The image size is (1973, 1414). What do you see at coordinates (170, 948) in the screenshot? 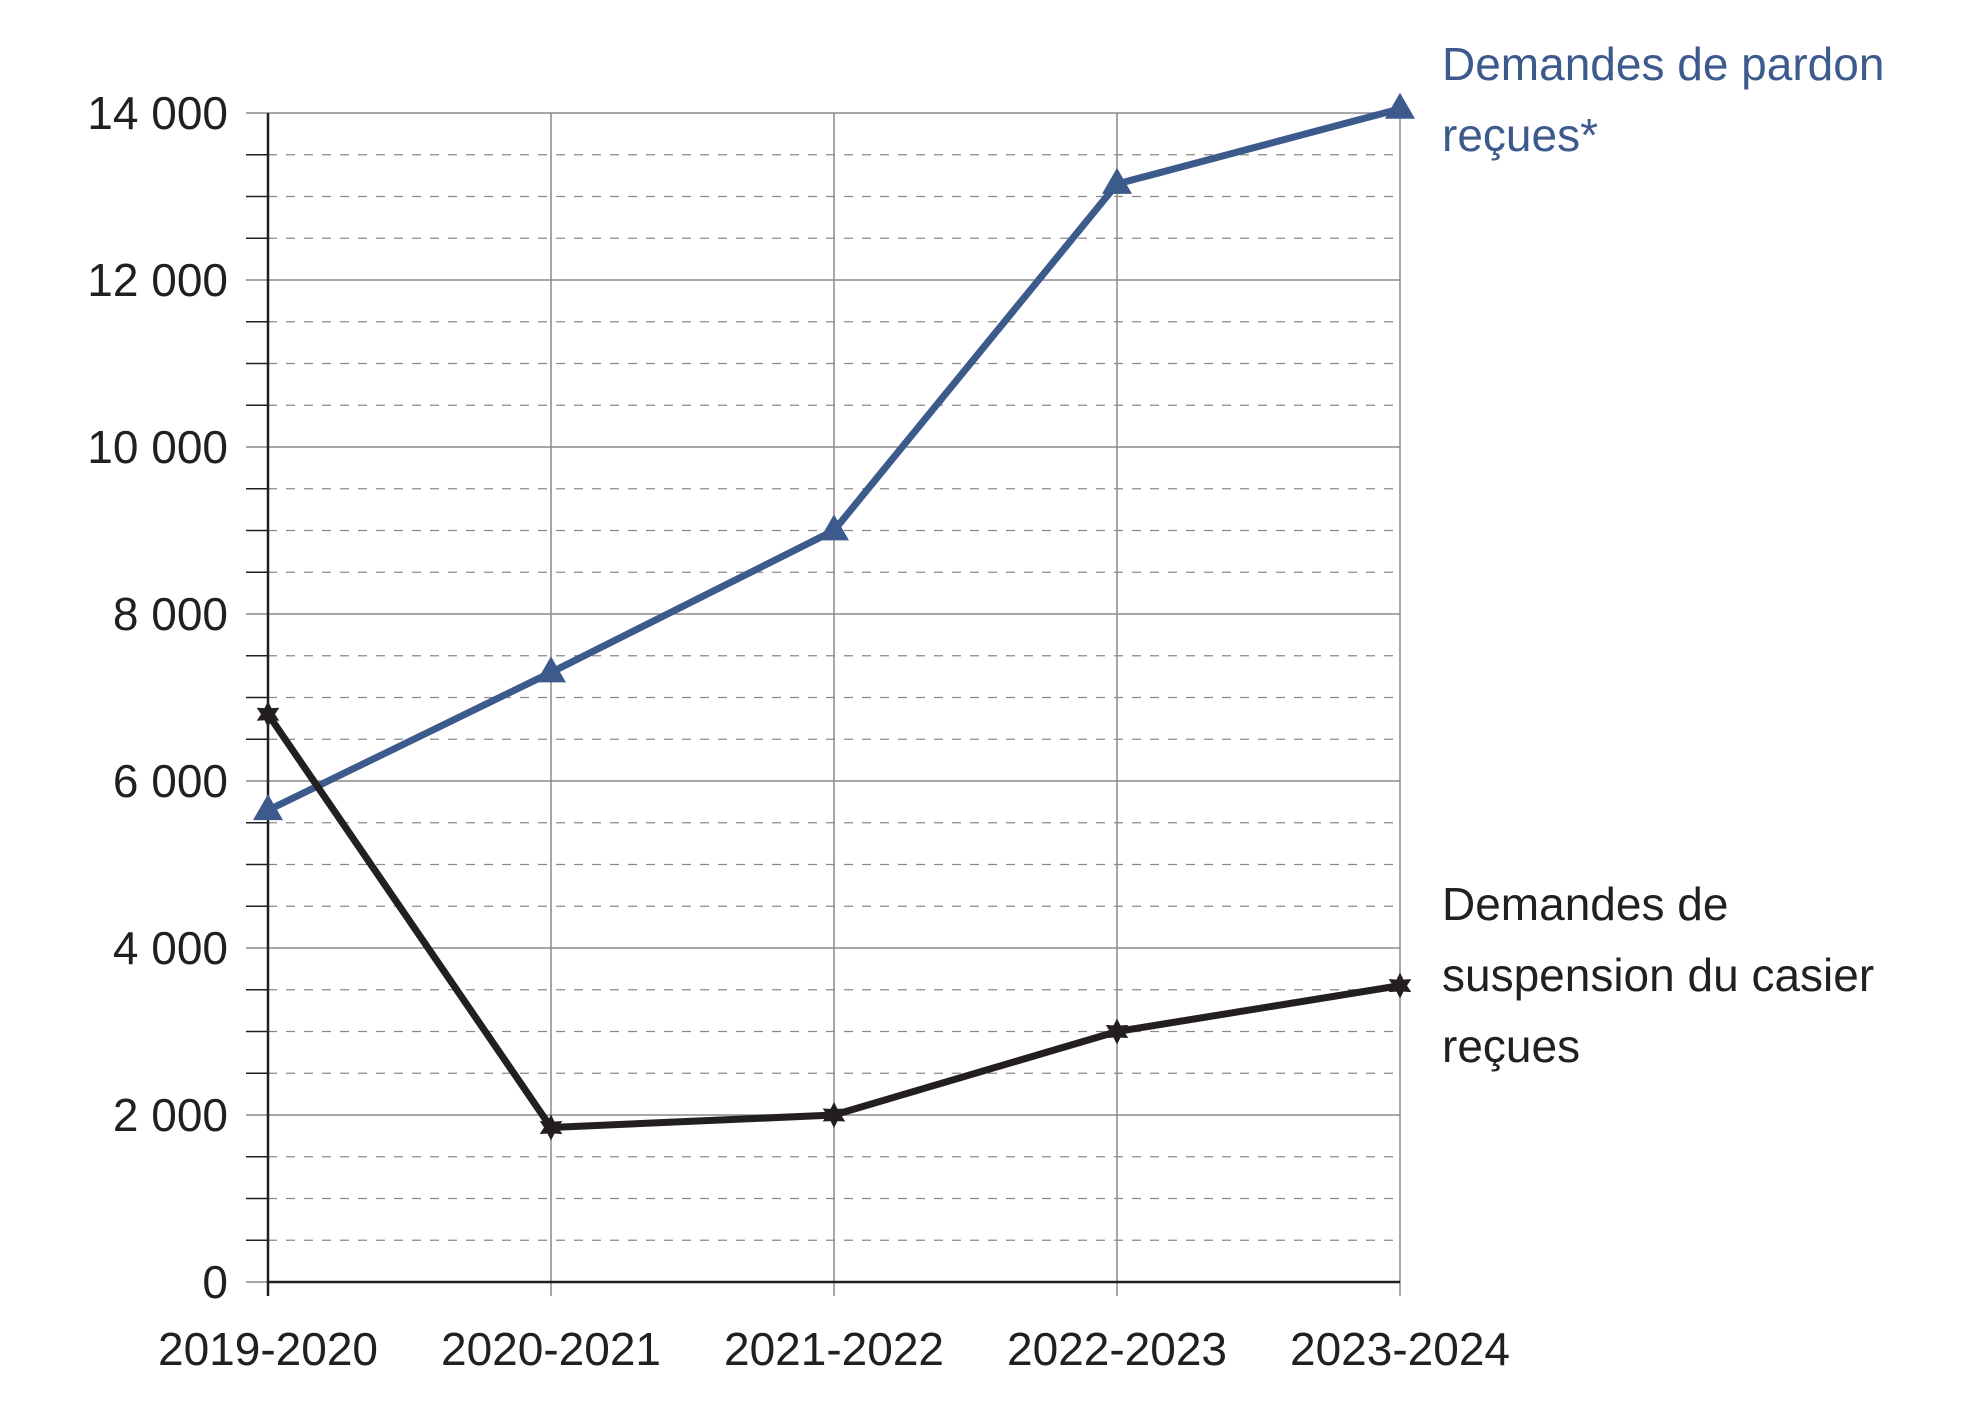
I see `y-tick-label: 4 000` at bounding box center [170, 948].